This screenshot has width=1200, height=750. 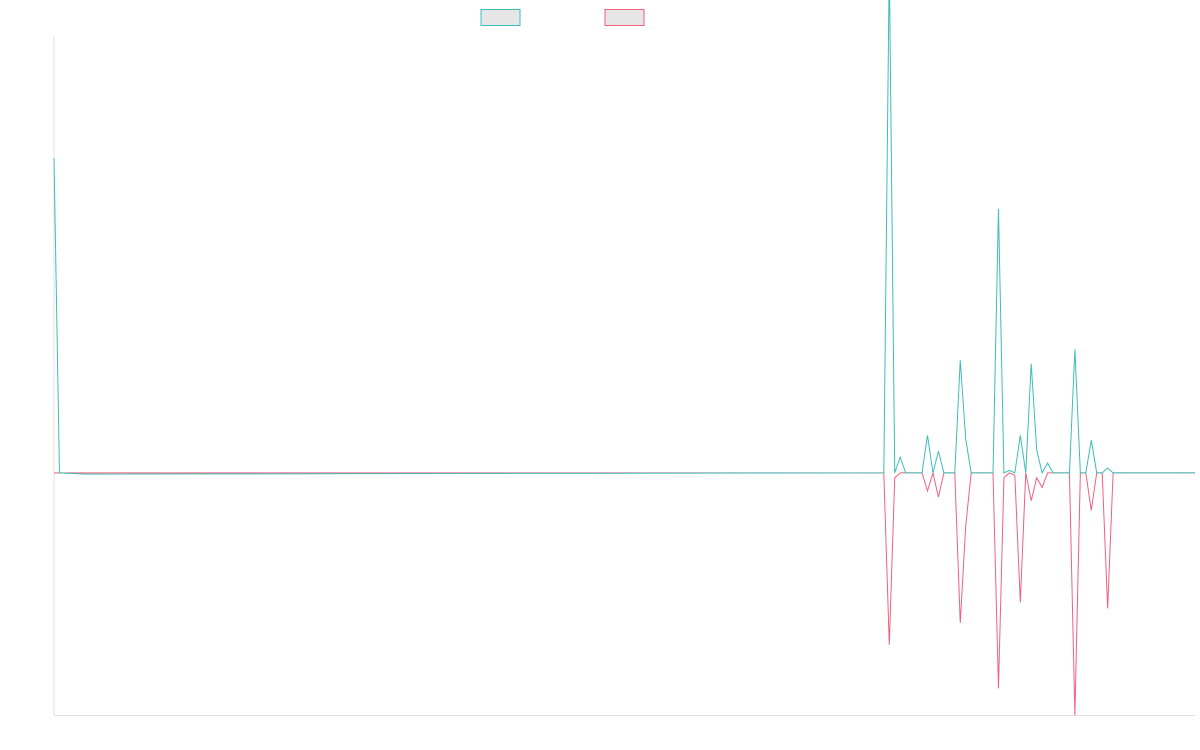 I want to click on legend-swatch-pink, so click(x=624, y=17).